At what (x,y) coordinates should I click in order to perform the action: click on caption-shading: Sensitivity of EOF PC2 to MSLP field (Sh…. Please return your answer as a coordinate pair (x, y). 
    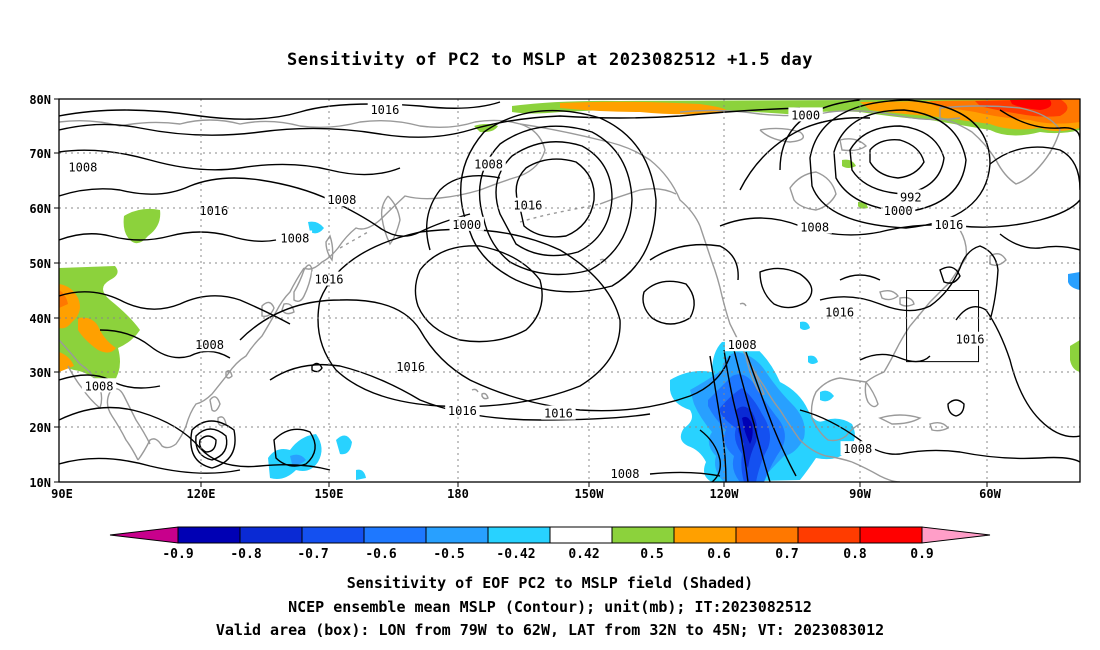
    Looking at the image, I should click on (550, 583).